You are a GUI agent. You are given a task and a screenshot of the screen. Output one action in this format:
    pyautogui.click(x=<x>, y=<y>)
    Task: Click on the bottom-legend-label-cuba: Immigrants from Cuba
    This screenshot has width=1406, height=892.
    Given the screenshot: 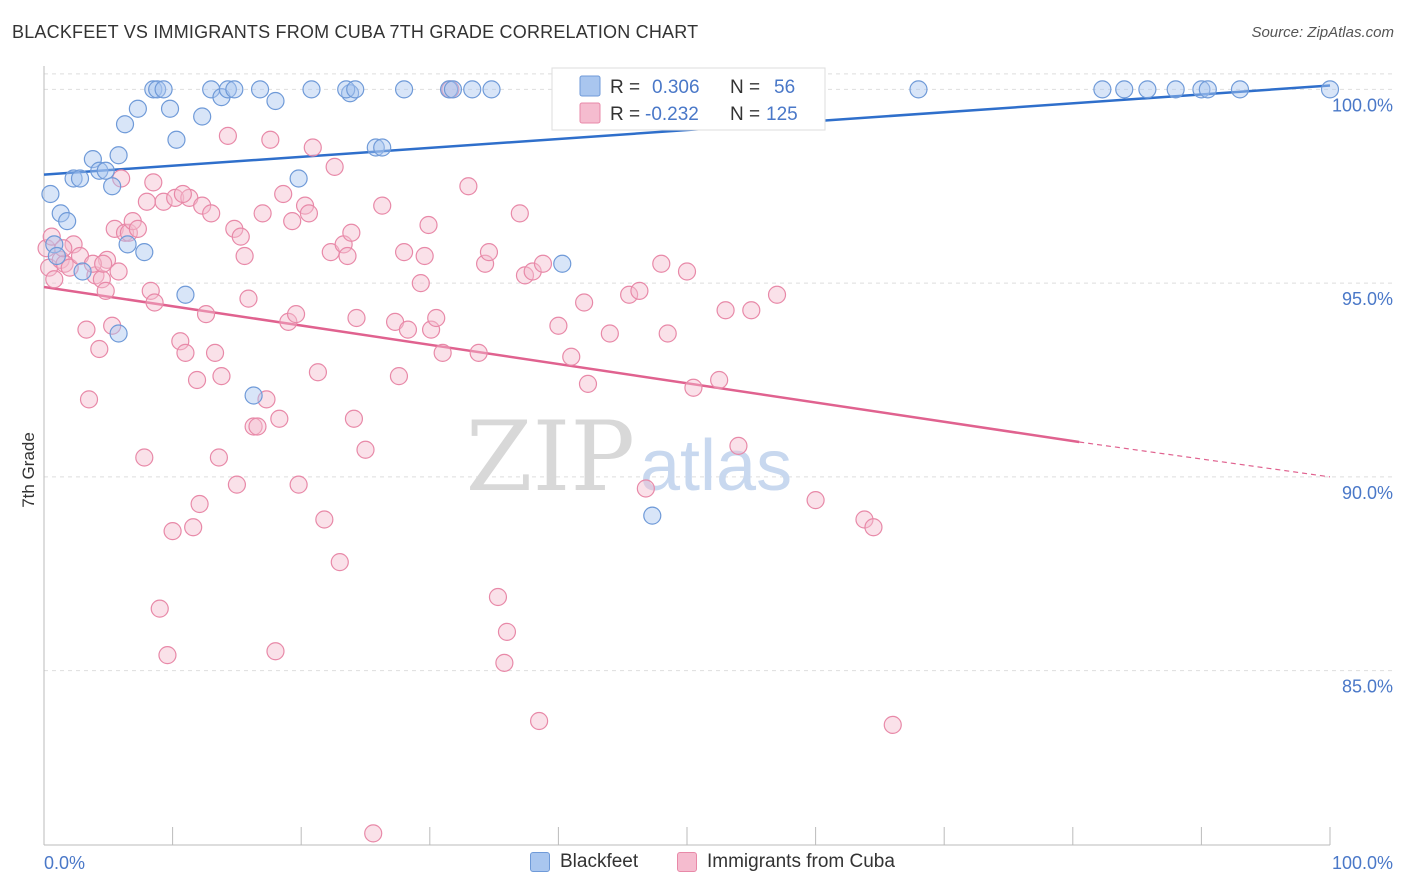 What is the action you would take?
    pyautogui.click(x=801, y=861)
    